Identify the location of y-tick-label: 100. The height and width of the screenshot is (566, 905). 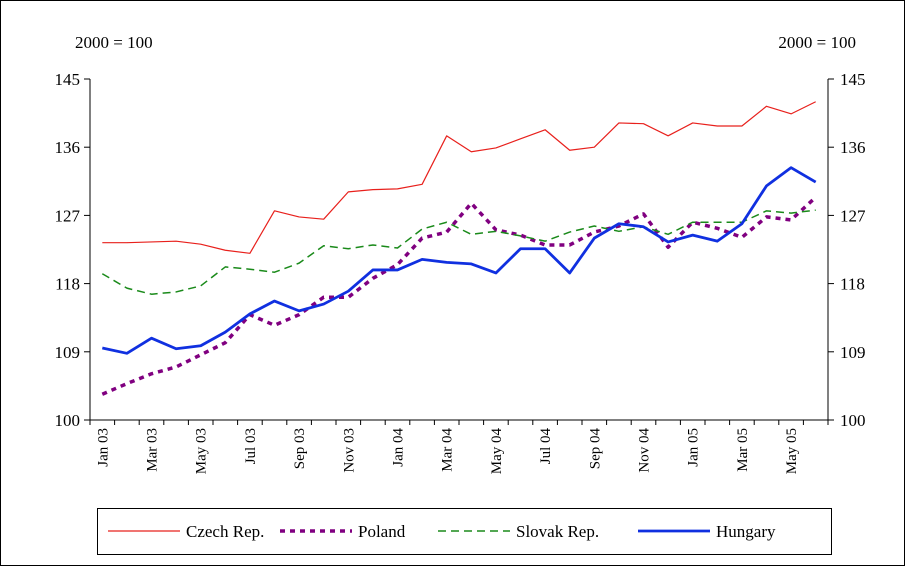
(68, 420).